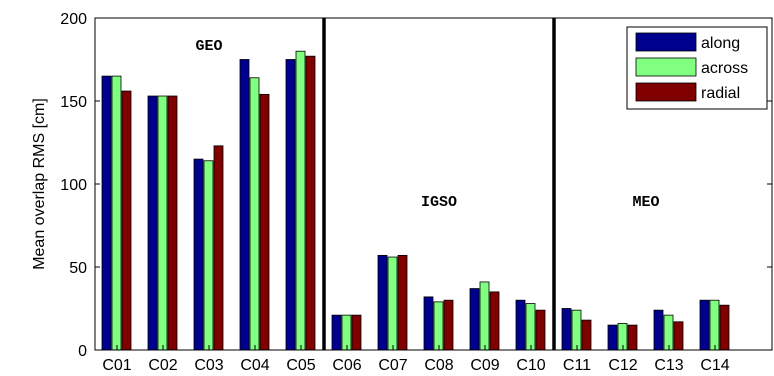 The image size is (774, 376). Describe the element at coordinates (116, 365) in the screenshot. I see `x-tick-label: C01` at that location.